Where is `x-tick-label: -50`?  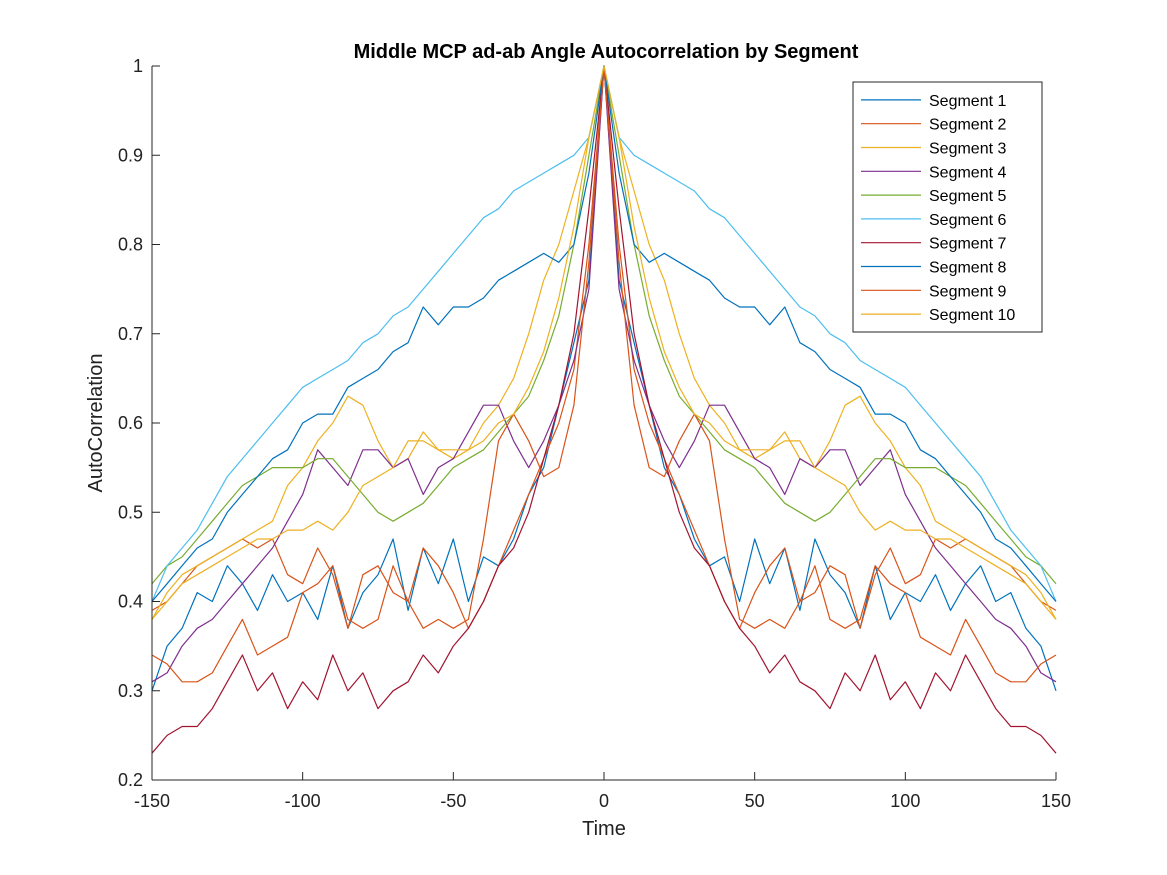
x-tick-label: -50 is located at coordinates (453, 801).